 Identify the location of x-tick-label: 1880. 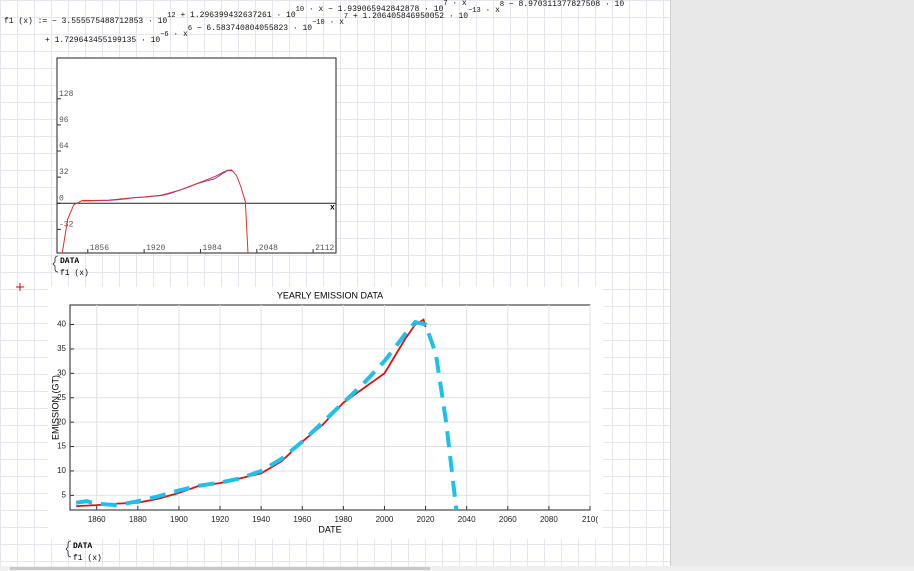
(138, 519).